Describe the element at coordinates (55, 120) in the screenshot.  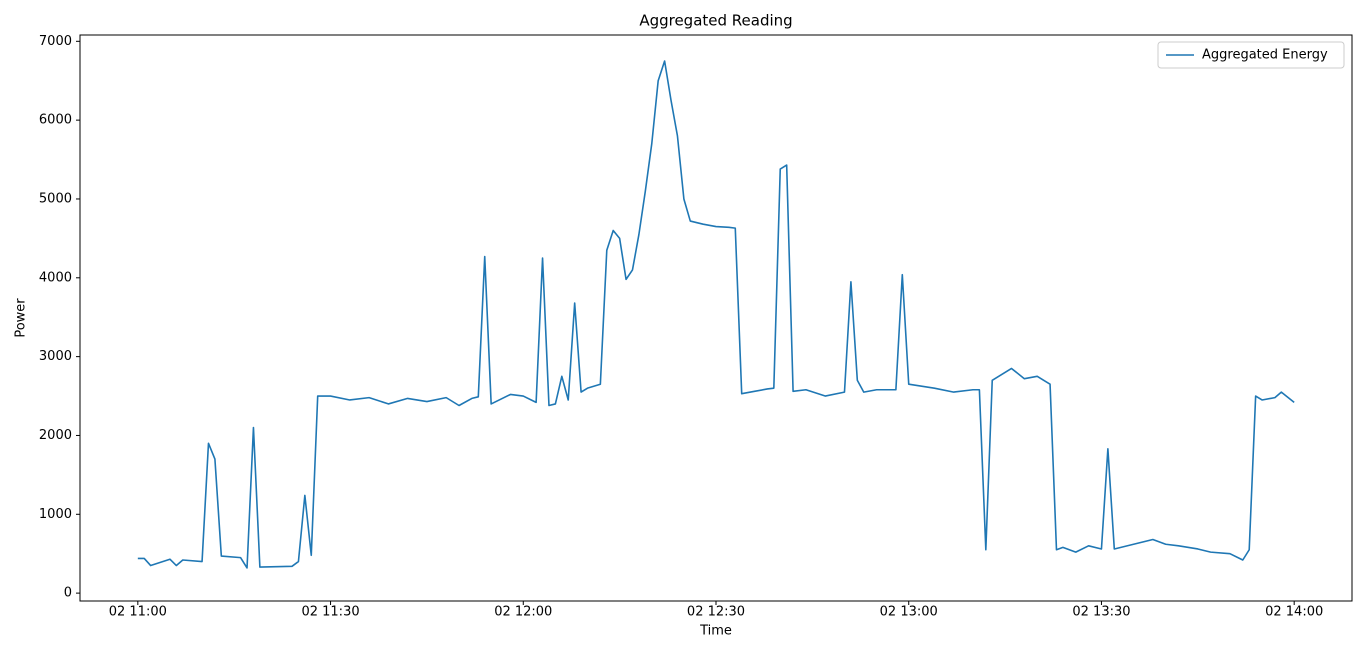
I see `y-tick-label: 6000` at that location.